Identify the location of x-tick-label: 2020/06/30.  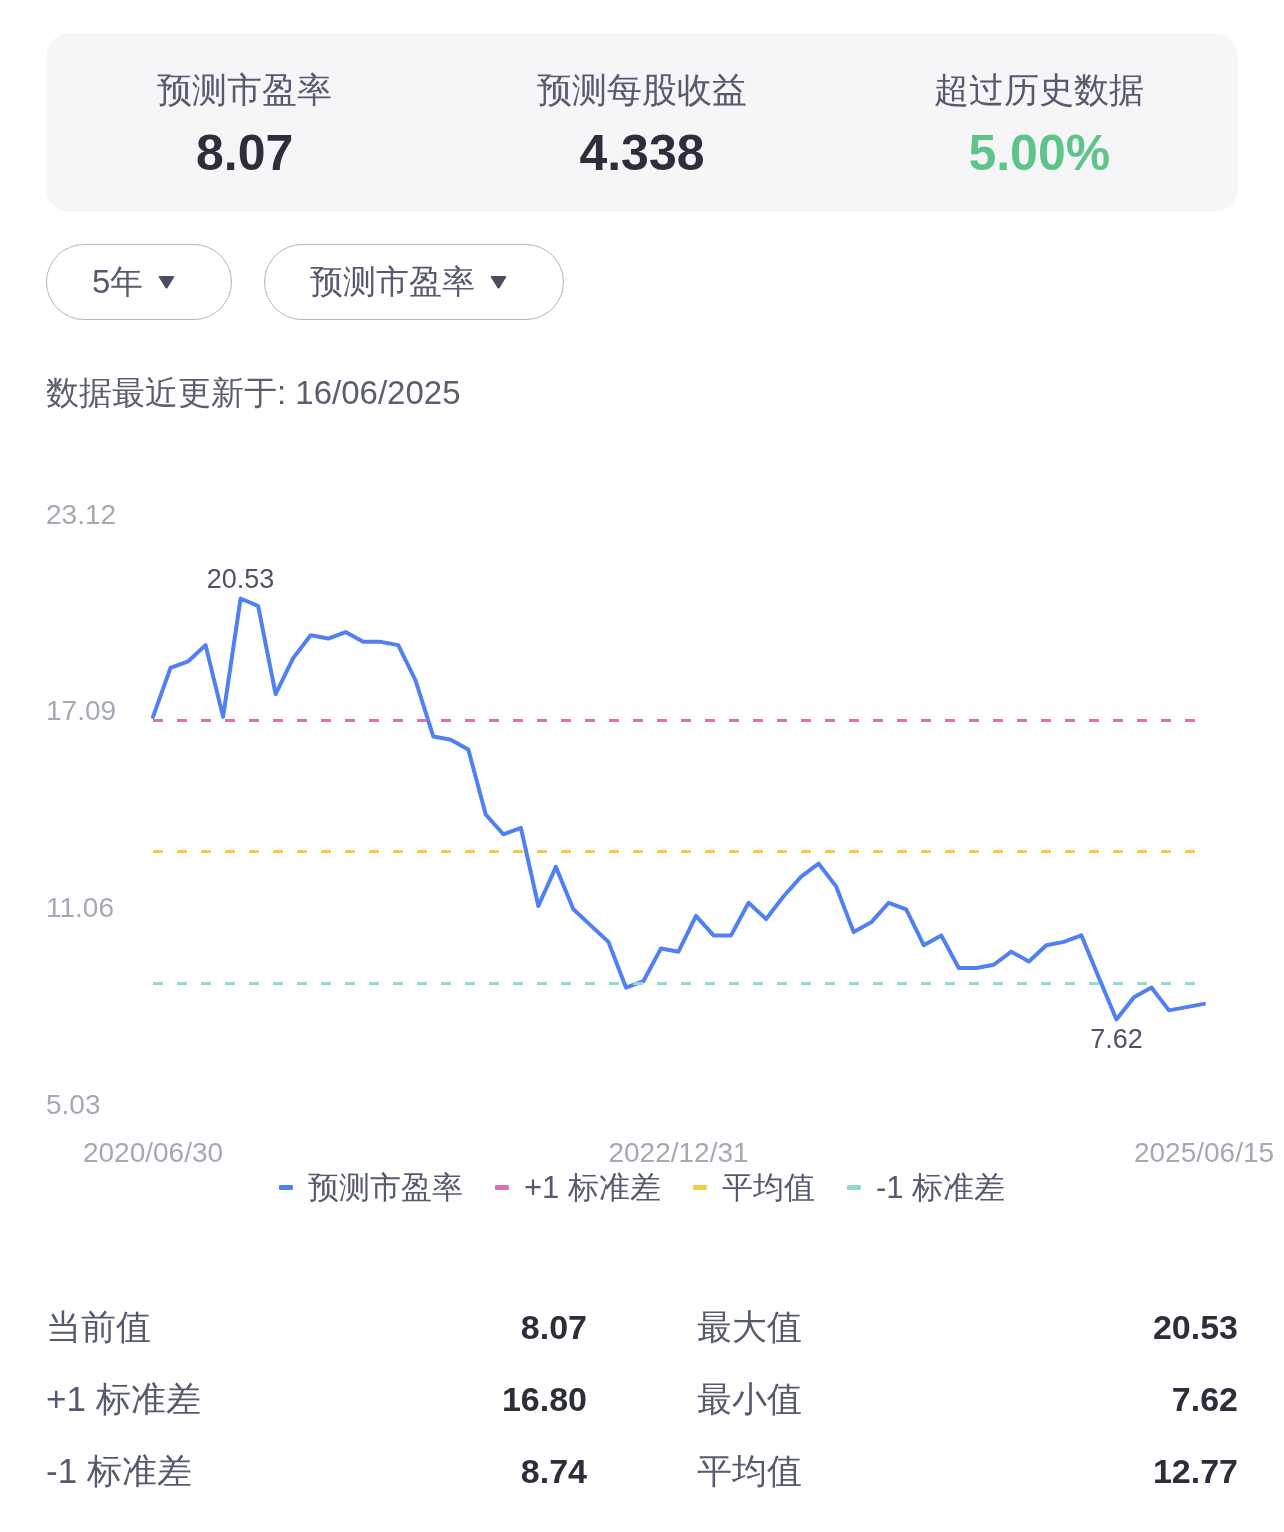
(153, 1152).